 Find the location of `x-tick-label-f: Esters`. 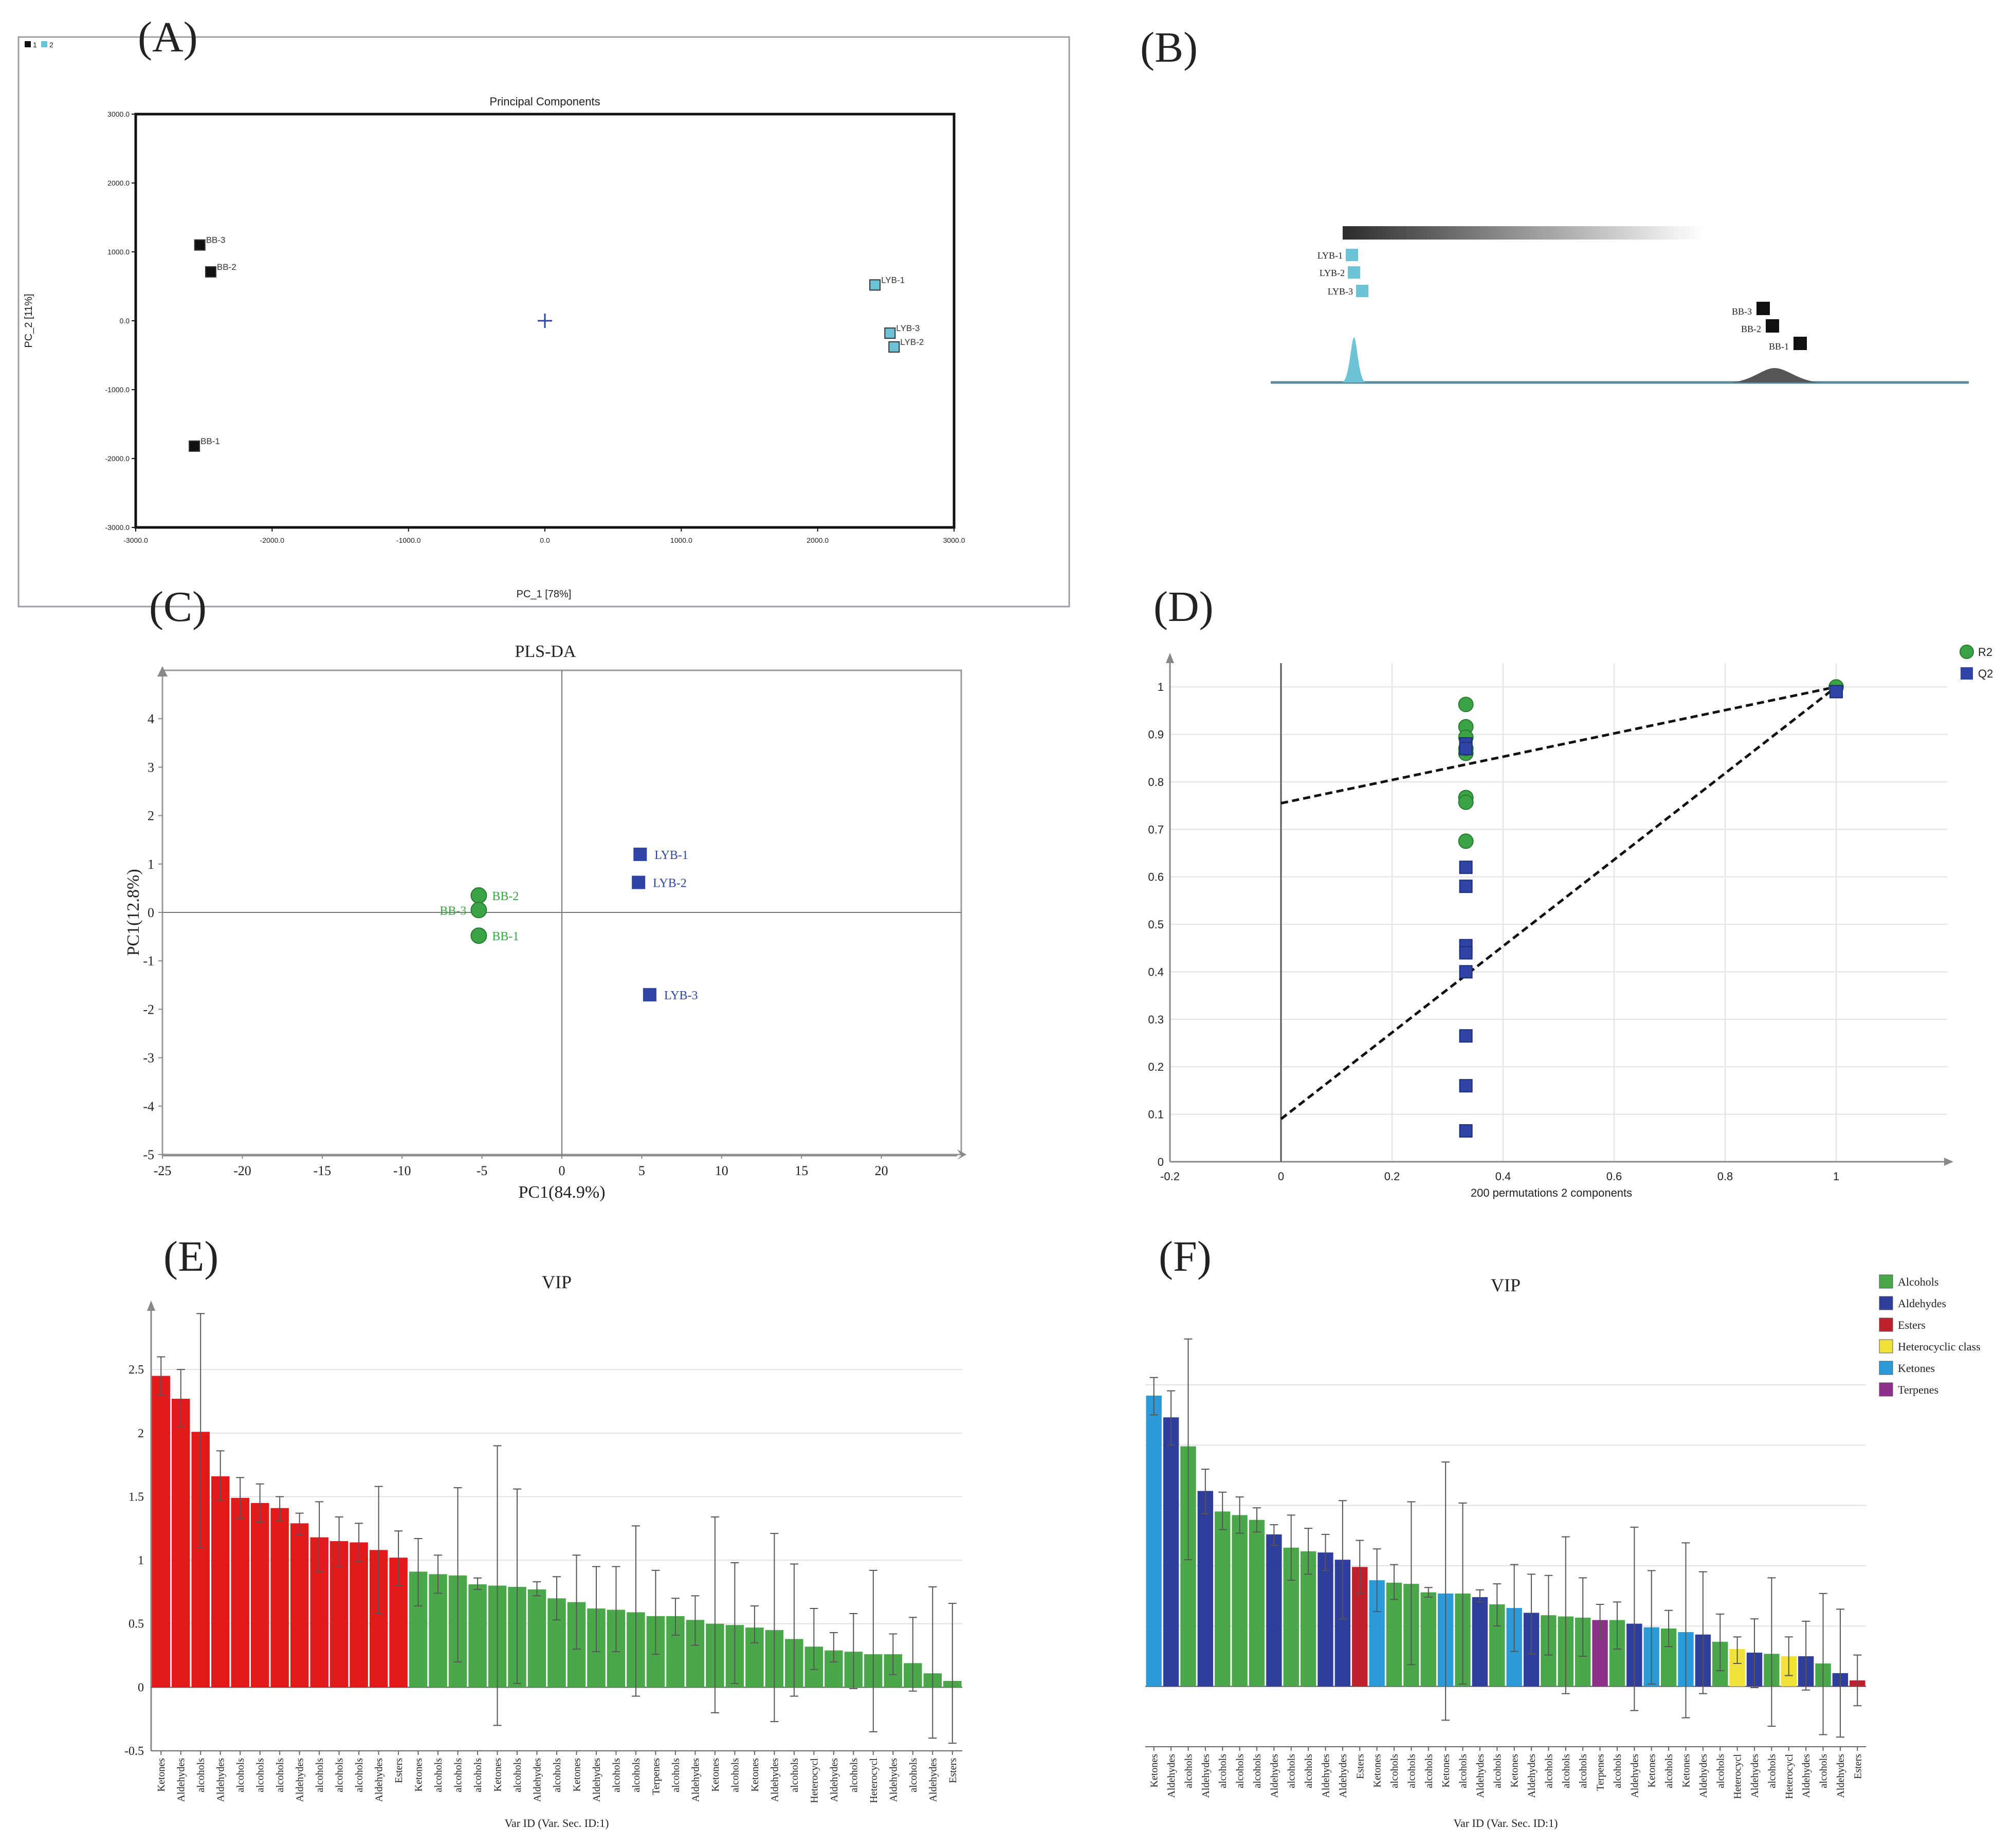

x-tick-label-f: Esters is located at coordinates (1360, 1766).